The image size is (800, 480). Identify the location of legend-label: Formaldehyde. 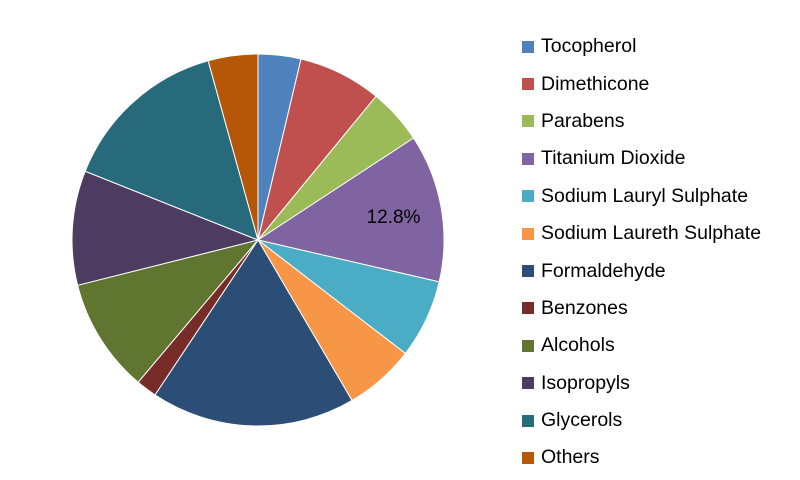
(603, 270).